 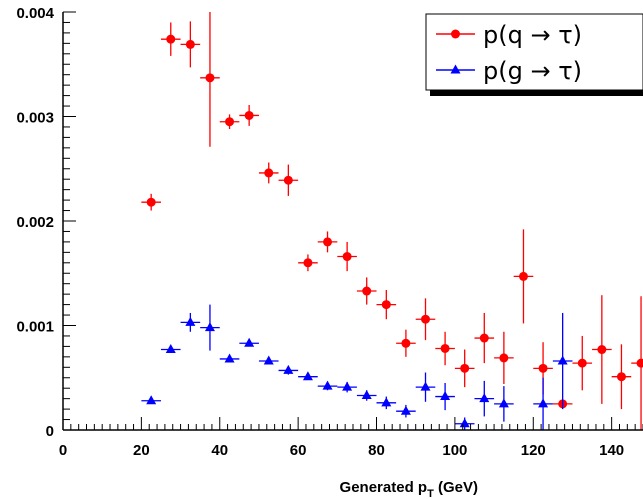 I want to click on x-tick-label: 140, so click(x=611, y=450).